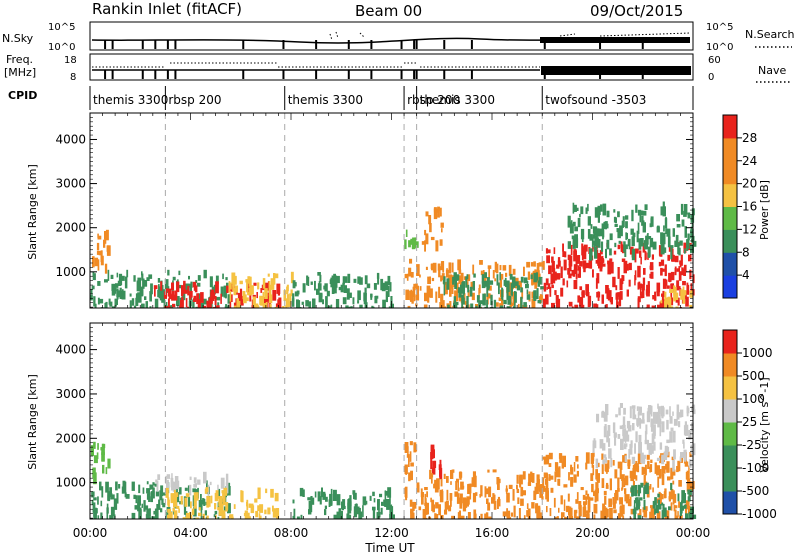 This screenshot has width=800, height=554. Describe the element at coordinates (167, 9) in the screenshot. I see `station-title: Rankin Inlet (fitACF)` at that location.